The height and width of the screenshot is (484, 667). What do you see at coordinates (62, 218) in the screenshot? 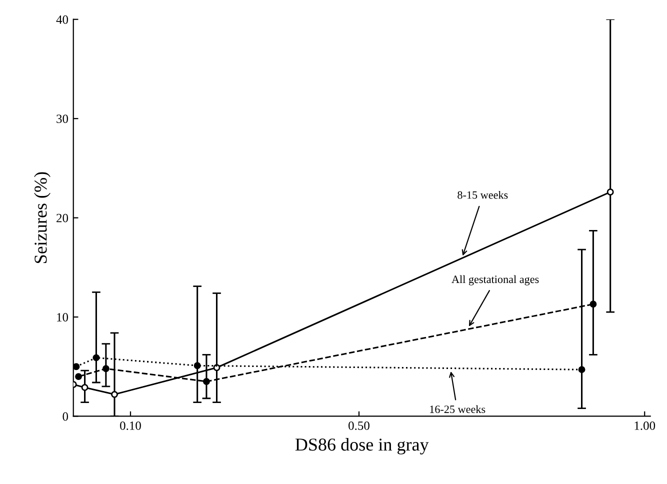
I see `y-tick-label: 20` at bounding box center [62, 218].